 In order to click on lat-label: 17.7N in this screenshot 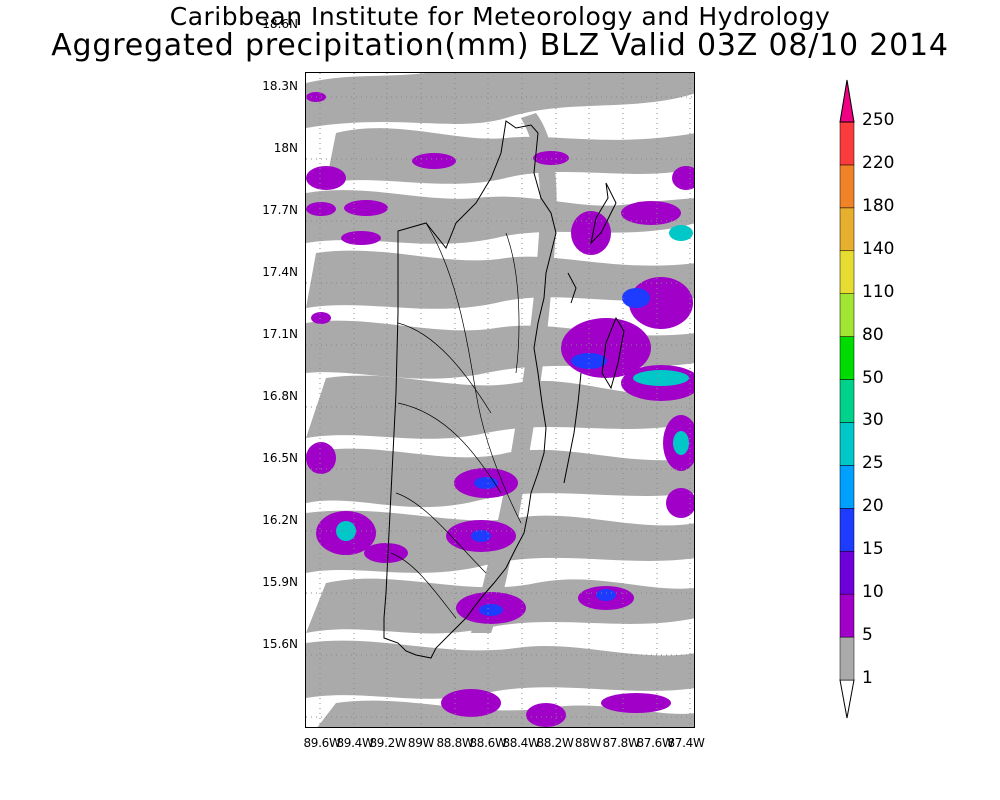, I will do `click(280, 210)`.